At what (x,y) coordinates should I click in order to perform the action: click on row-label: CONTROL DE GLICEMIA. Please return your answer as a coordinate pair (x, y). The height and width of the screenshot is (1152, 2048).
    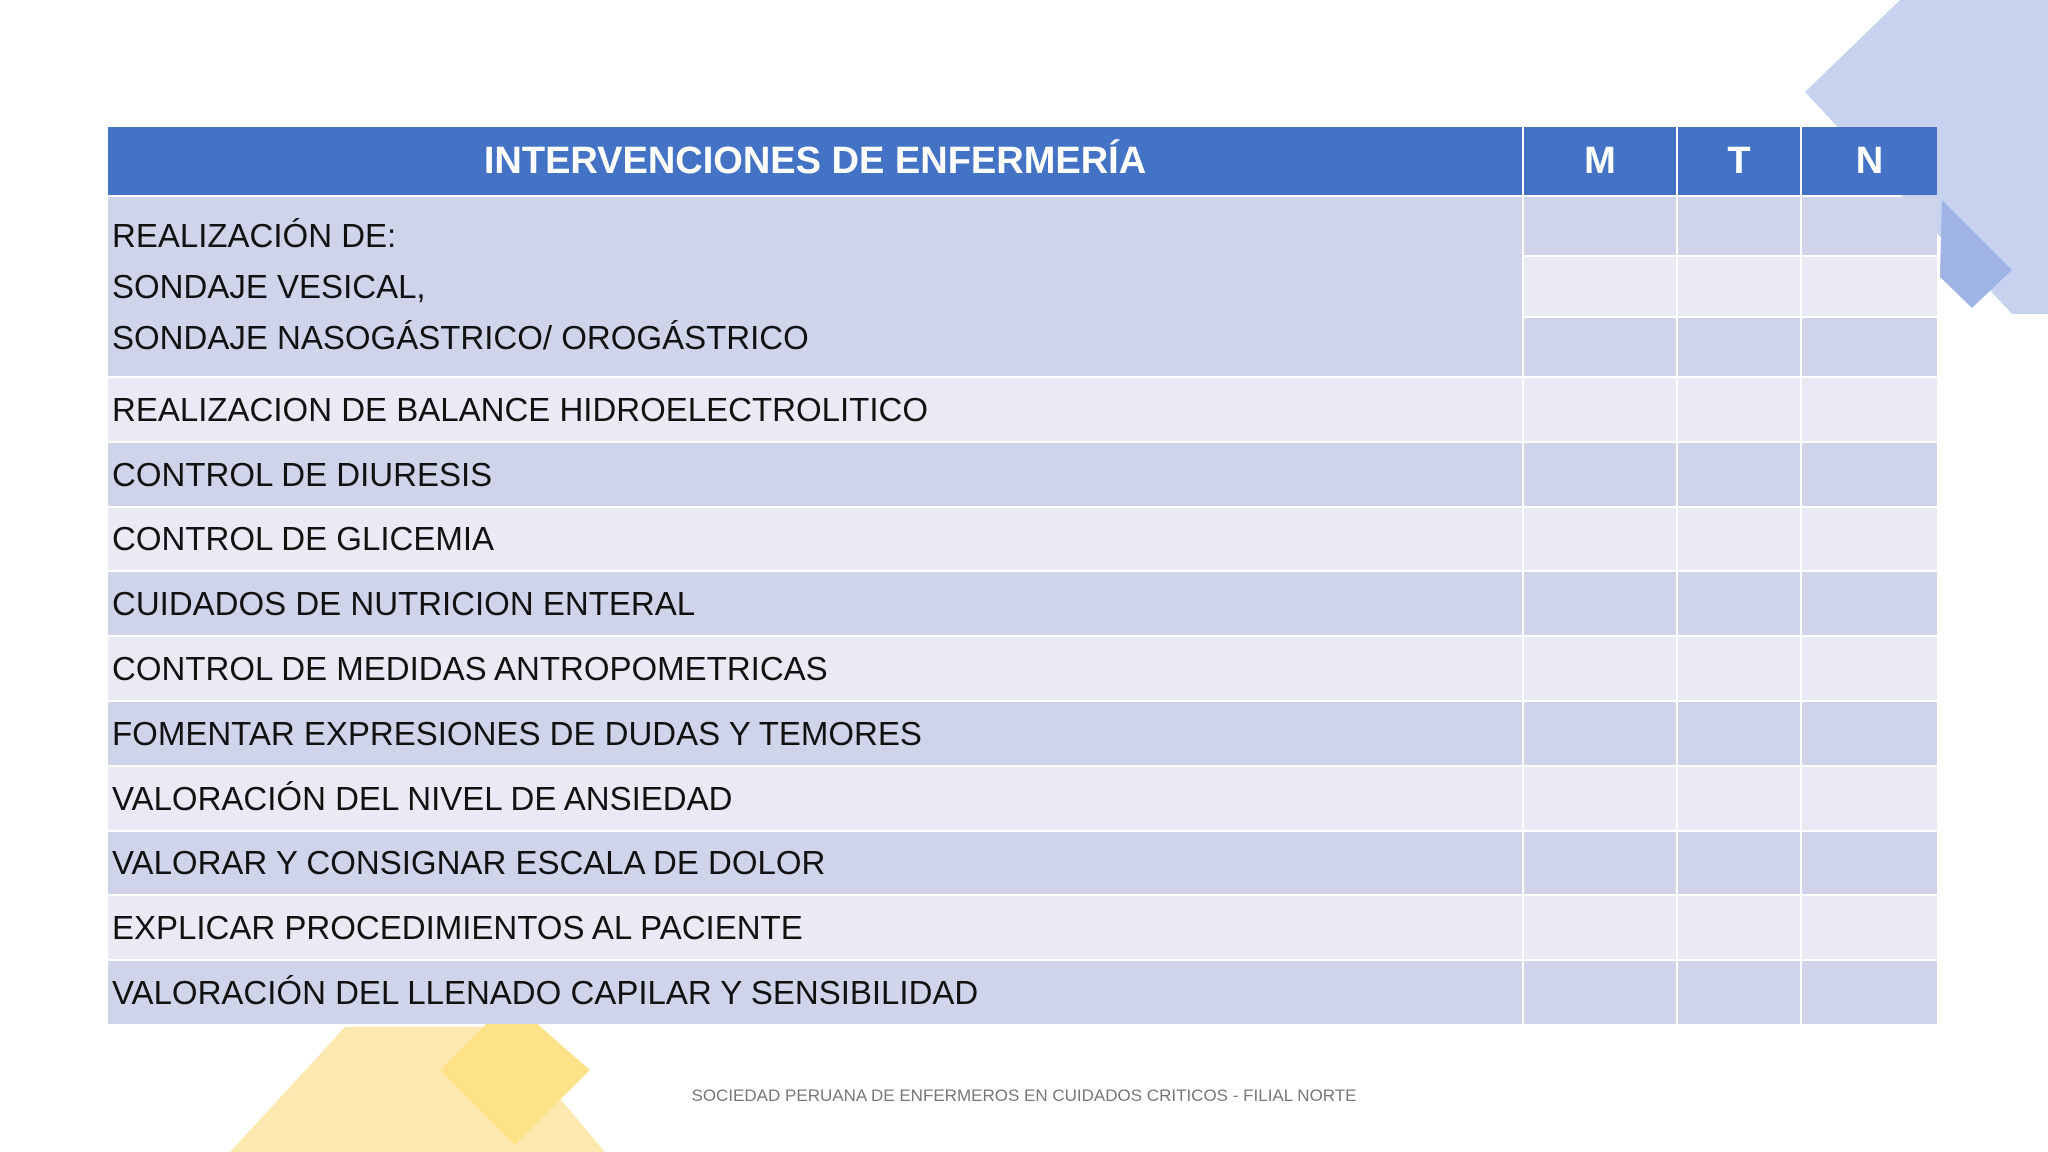
    Looking at the image, I should click on (815, 539).